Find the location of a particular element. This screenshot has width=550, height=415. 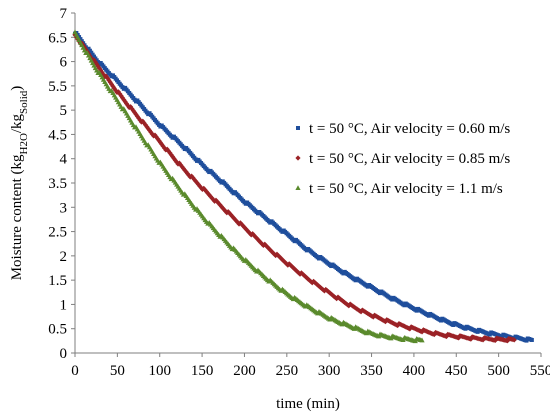

y-tick-label: 3.5 is located at coordinates (57, 184).